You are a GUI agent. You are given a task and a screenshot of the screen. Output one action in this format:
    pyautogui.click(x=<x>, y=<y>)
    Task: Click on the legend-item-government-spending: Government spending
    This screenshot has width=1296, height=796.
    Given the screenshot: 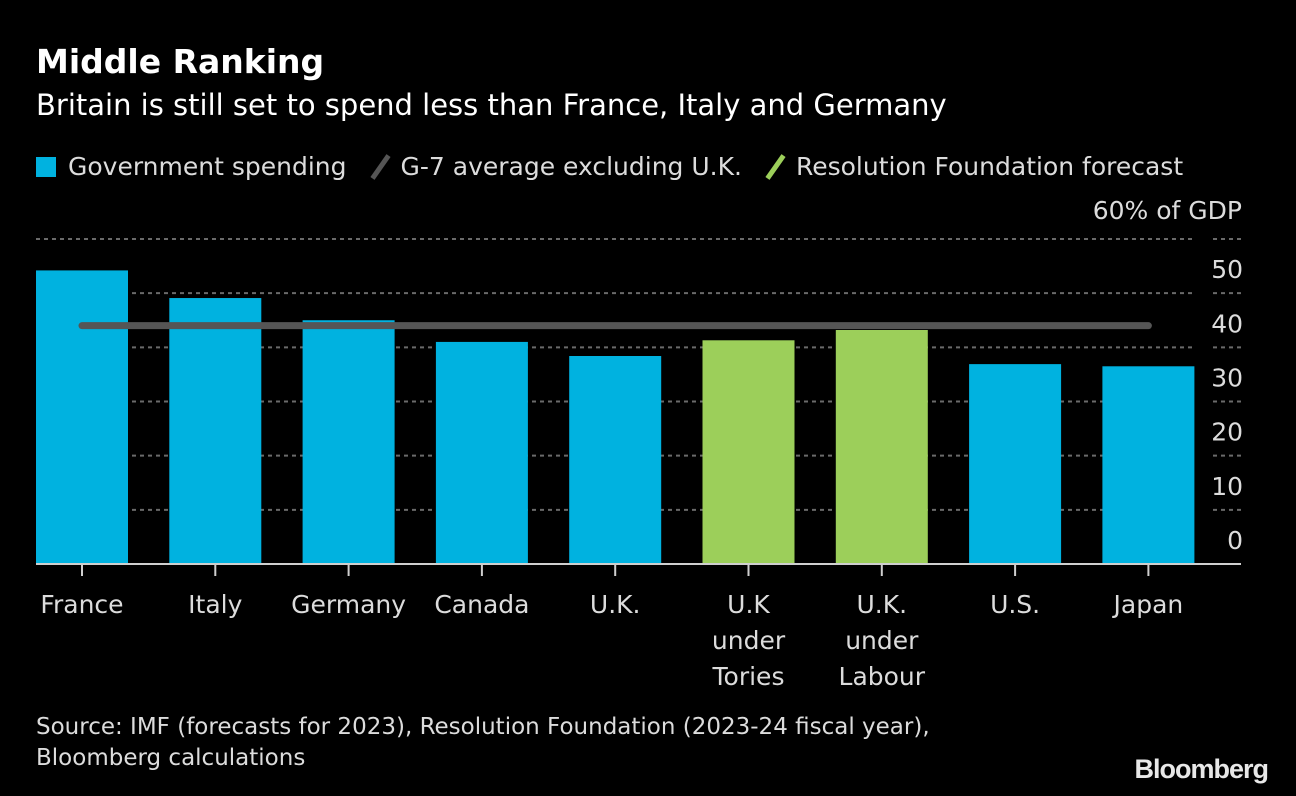 What is the action you would take?
    pyautogui.click(x=191, y=166)
    